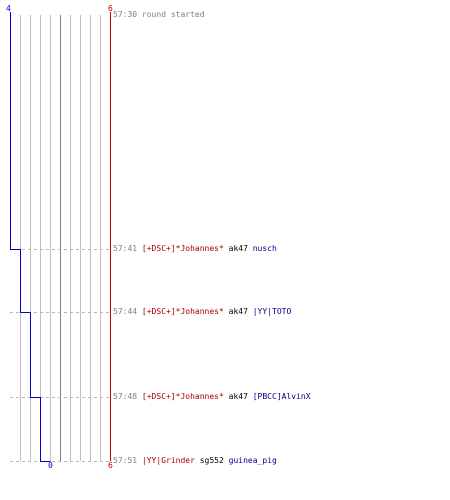 This screenshot has height=500, width=450. Describe the element at coordinates (281, 396) in the screenshot. I see `victim-name: [PBCC]AlvinX` at that location.